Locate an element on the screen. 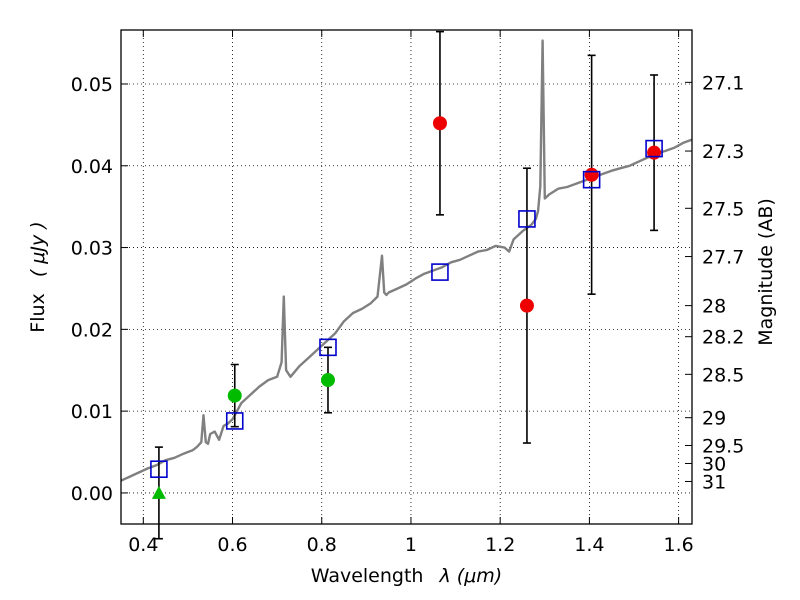 The width and height of the screenshot is (800, 600). x-axis-label-text: Wavelength is located at coordinates (367, 576).